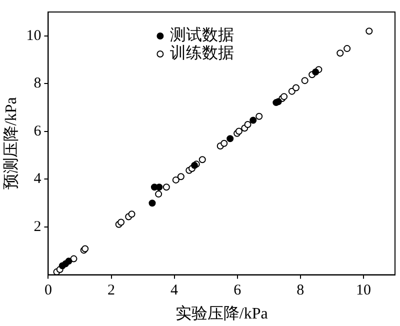  Describe the element at coordinates (363, 290) in the screenshot. I see `x-tick-label: 10` at that location.